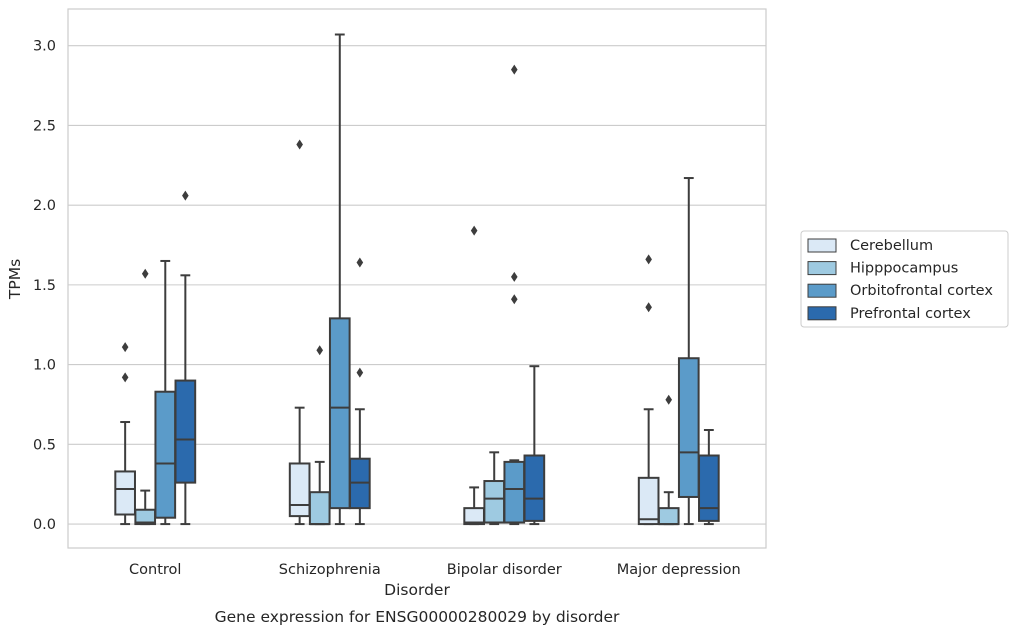 Image resolution: width=1018 pixels, height=634 pixels. Describe the element at coordinates (904, 269) in the screenshot. I see `legend-label: Hipppocampus` at that location.